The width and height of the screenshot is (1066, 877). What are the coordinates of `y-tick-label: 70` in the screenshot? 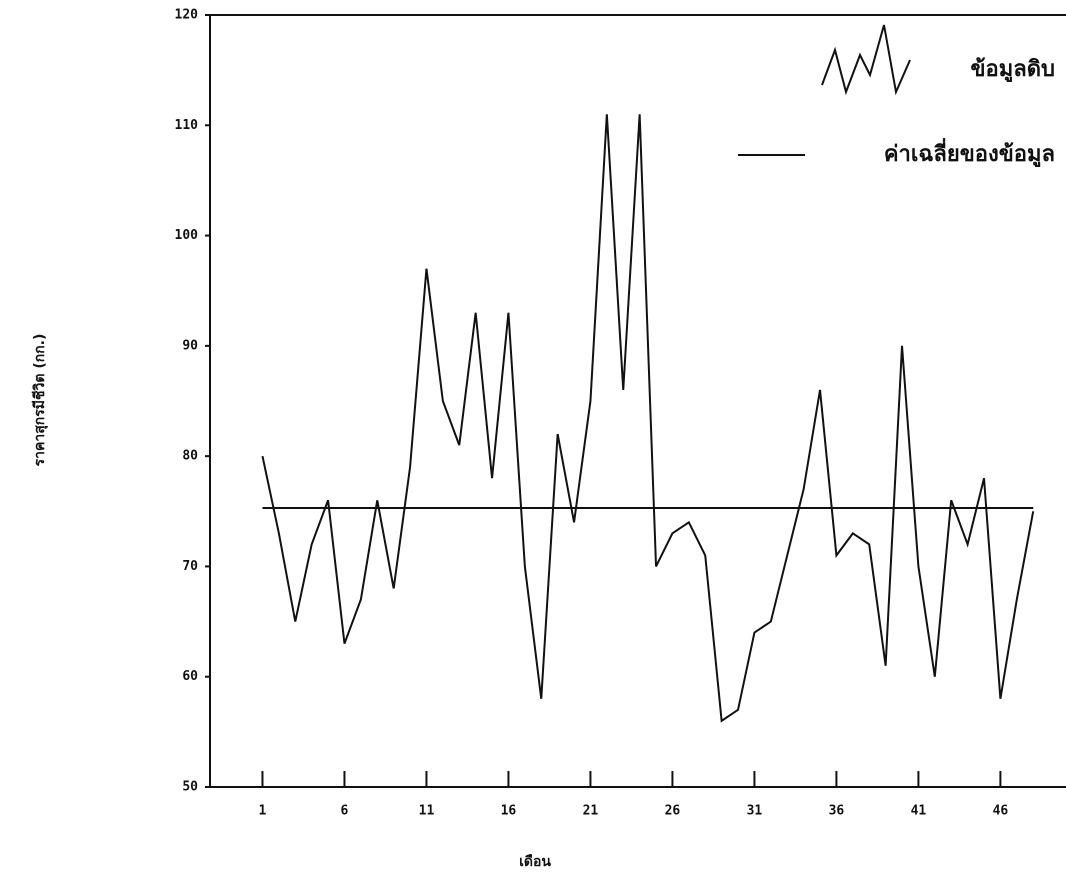 It's located at (190, 566).